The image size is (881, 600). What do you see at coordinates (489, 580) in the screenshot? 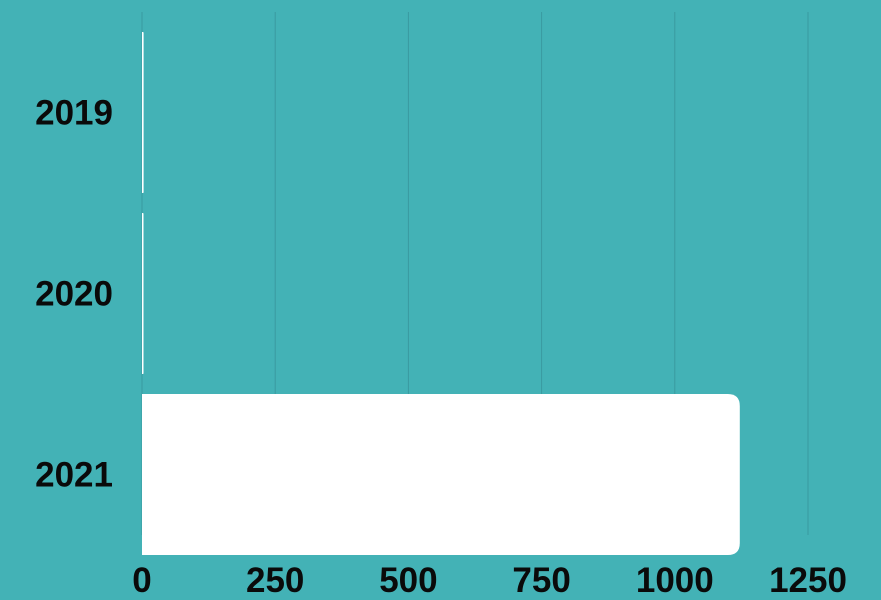
I see `x-axis-tick-labels: 0 250 500 750 1000 1250` at bounding box center [489, 580].